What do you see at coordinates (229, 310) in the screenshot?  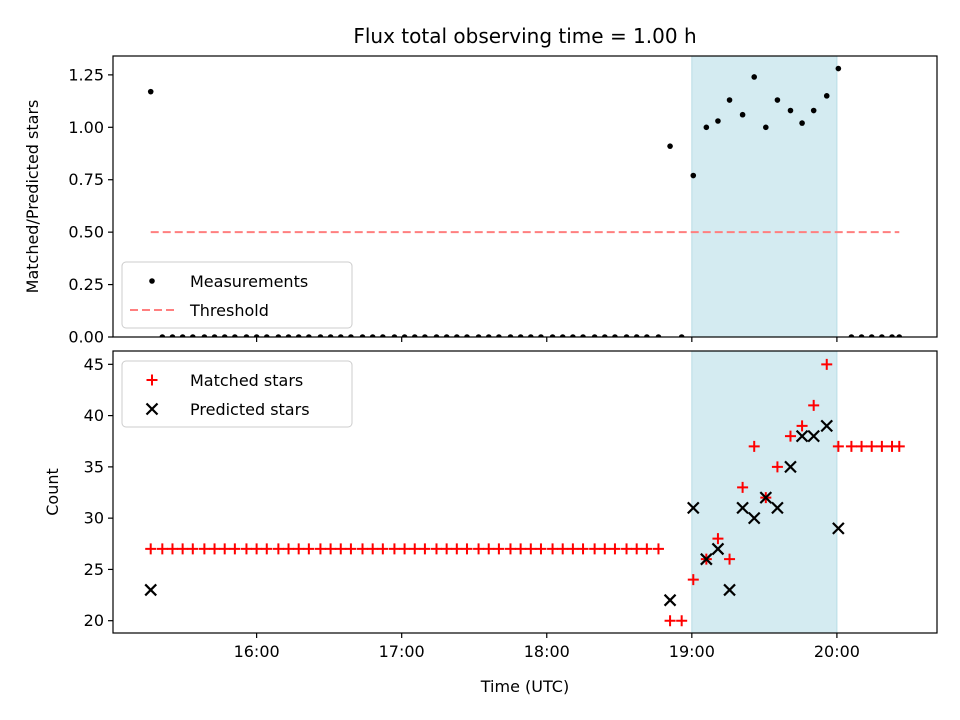 I see `top-legend-label-threshold: Threshold` at bounding box center [229, 310].